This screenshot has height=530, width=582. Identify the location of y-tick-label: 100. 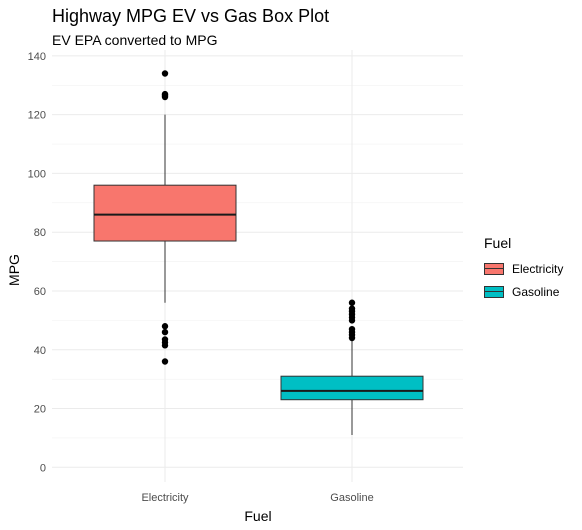
(37, 174).